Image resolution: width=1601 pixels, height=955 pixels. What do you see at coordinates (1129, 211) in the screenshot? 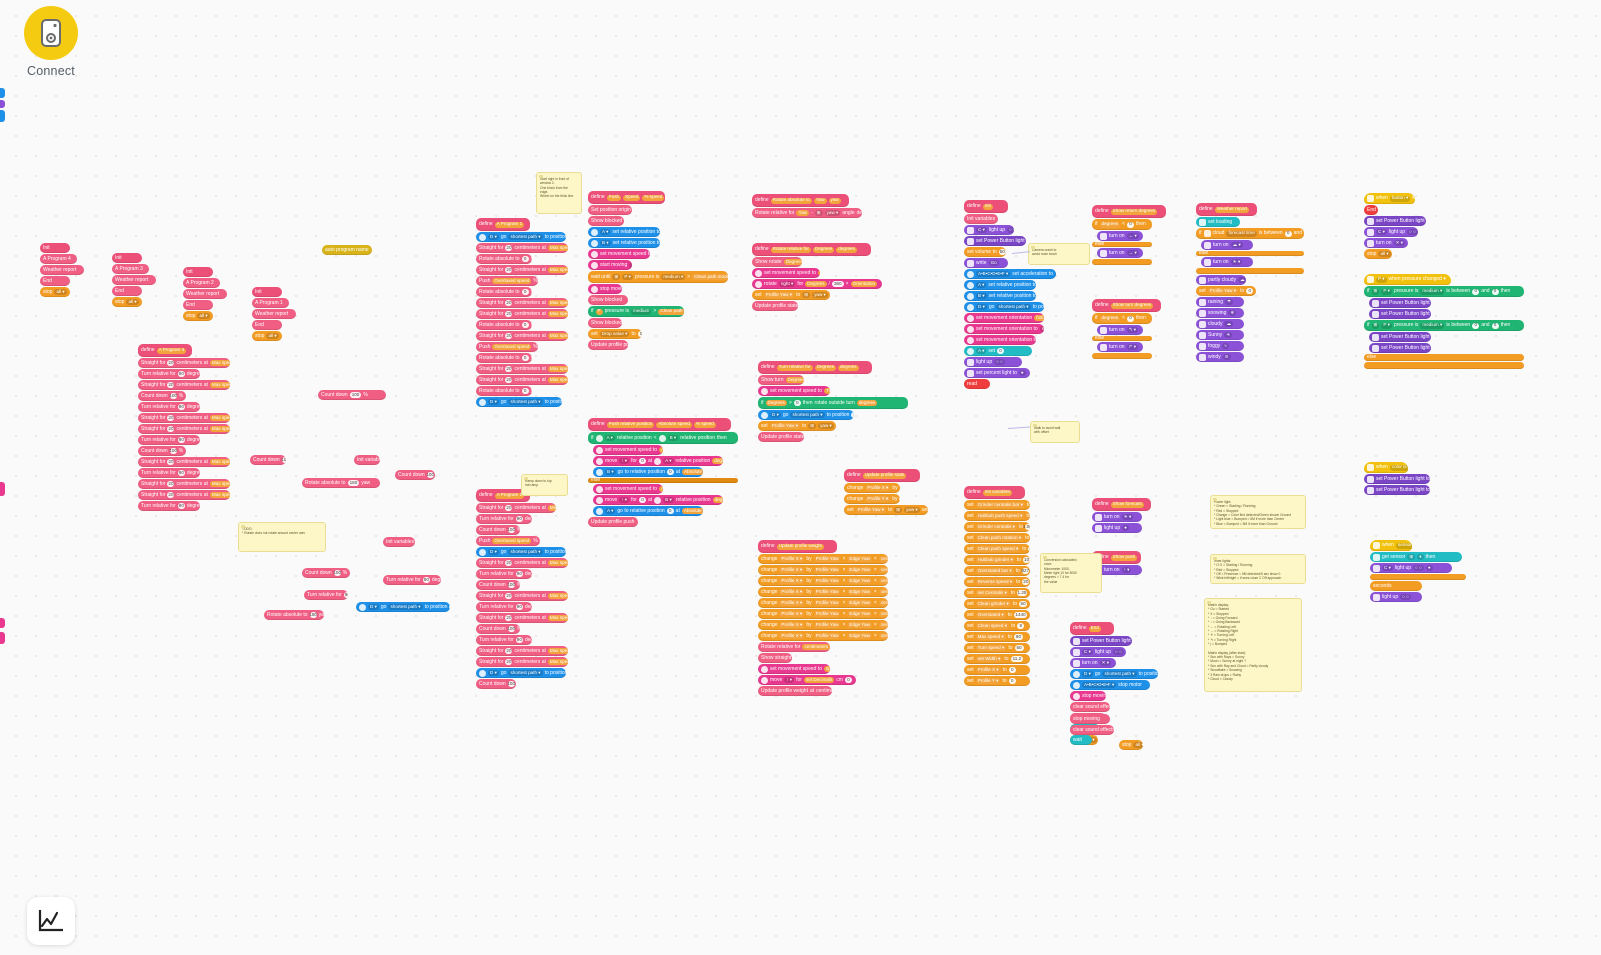
I see `define-show-return-degrees: define Show return degrees` at bounding box center [1129, 211].